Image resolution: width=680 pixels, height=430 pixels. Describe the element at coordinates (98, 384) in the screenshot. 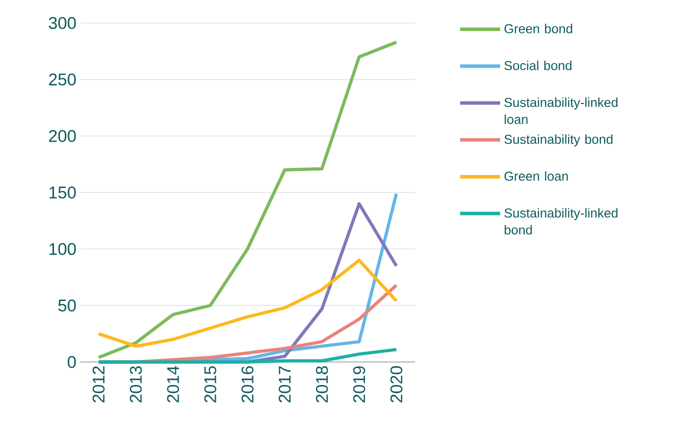

I see `x-tick-label: 2012` at that location.